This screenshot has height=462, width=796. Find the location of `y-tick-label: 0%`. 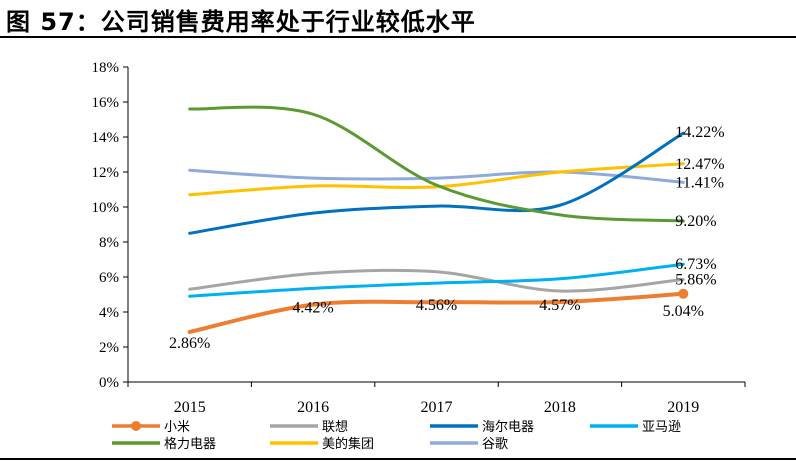

y-tick-label: 0% is located at coordinates (109, 383).